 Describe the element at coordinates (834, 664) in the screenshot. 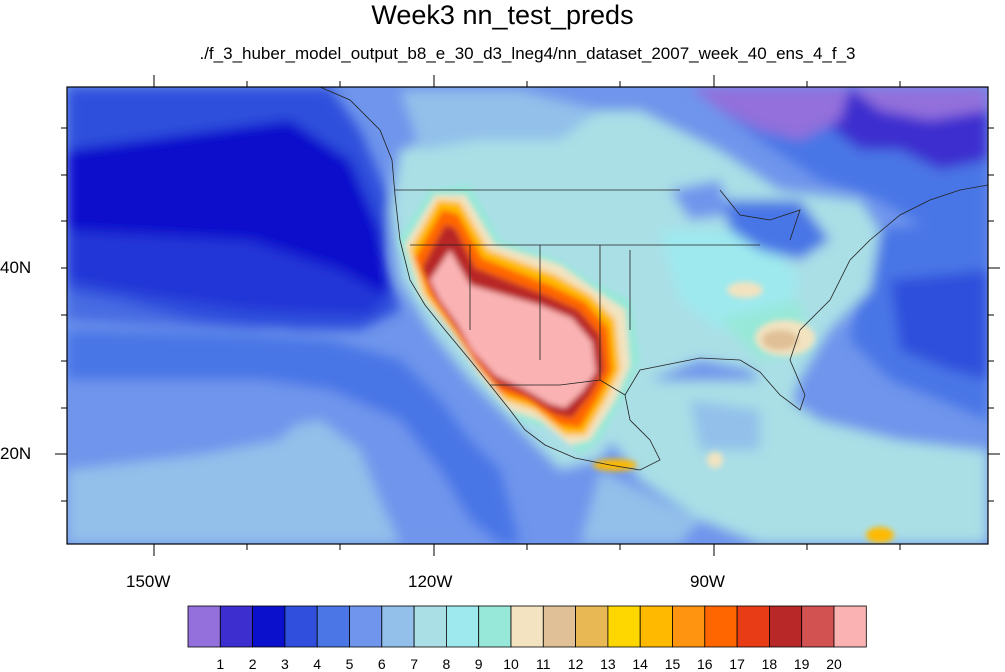

I see `colorbar-label: 20` at that location.